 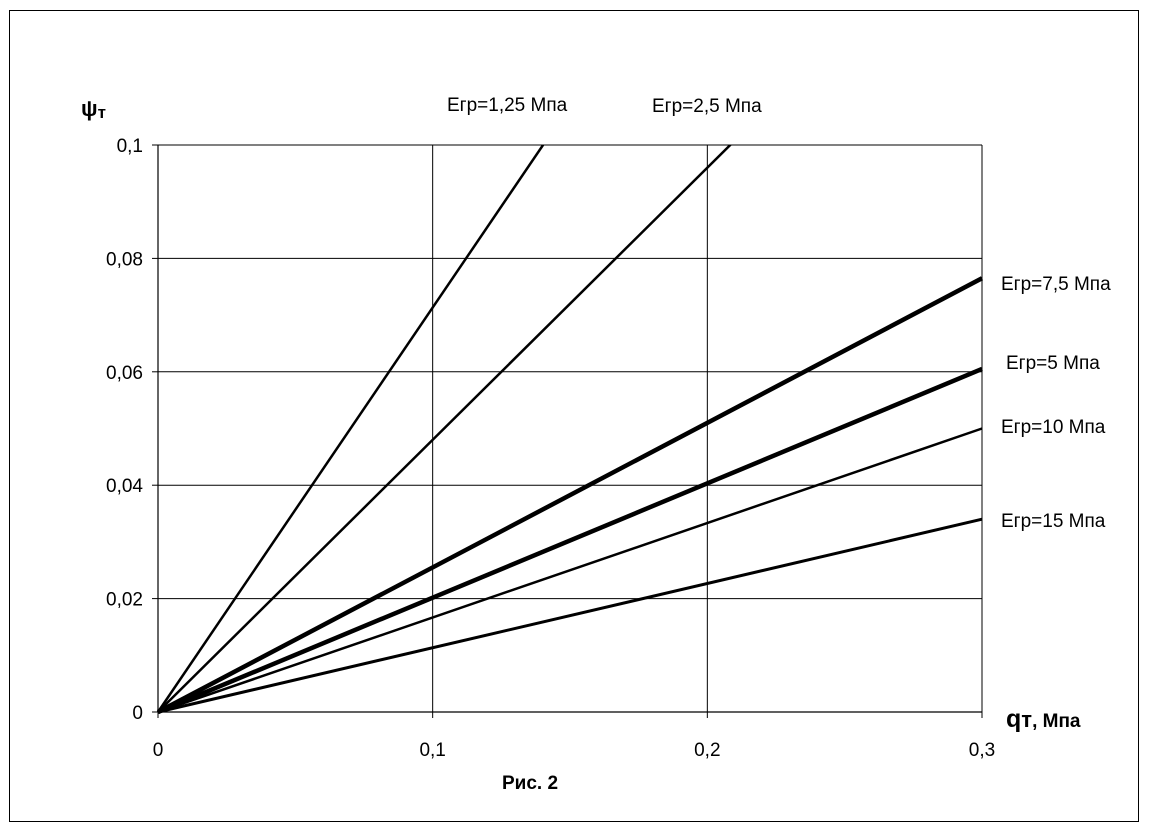 What do you see at coordinates (707, 750) in the screenshot?
I see `x-tick-label: 0,2` at bounding box center [707, 750].